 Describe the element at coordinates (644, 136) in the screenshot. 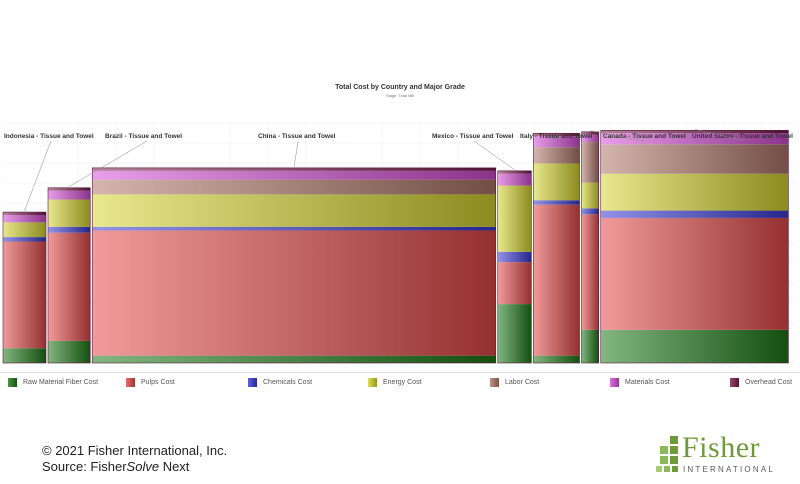

I see `category-label: Canada - Tissue and Towel` at that location.